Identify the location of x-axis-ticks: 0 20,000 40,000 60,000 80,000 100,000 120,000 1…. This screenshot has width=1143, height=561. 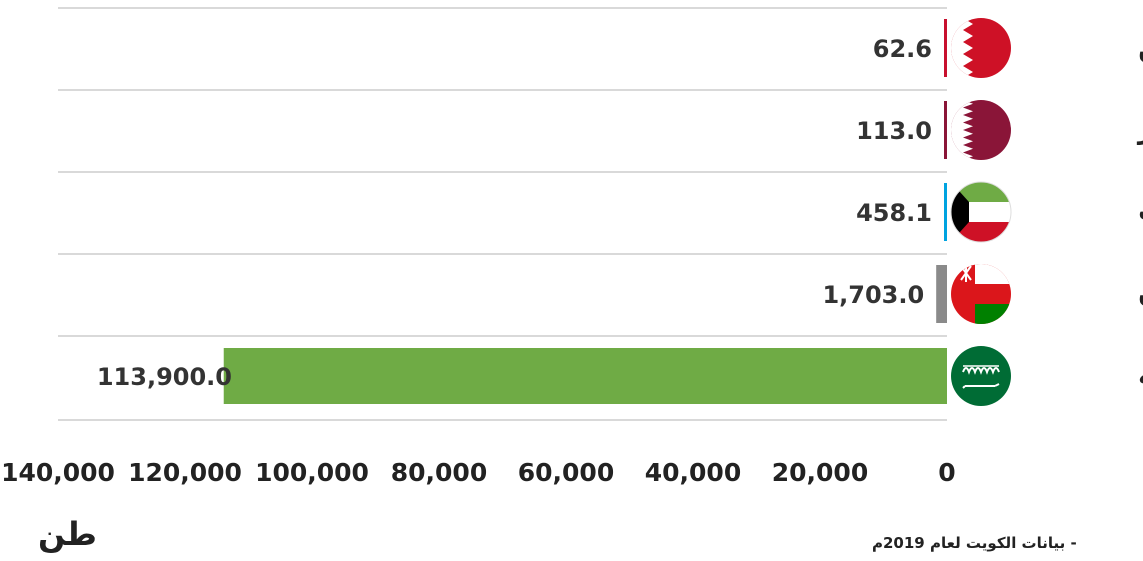
(478, 472).